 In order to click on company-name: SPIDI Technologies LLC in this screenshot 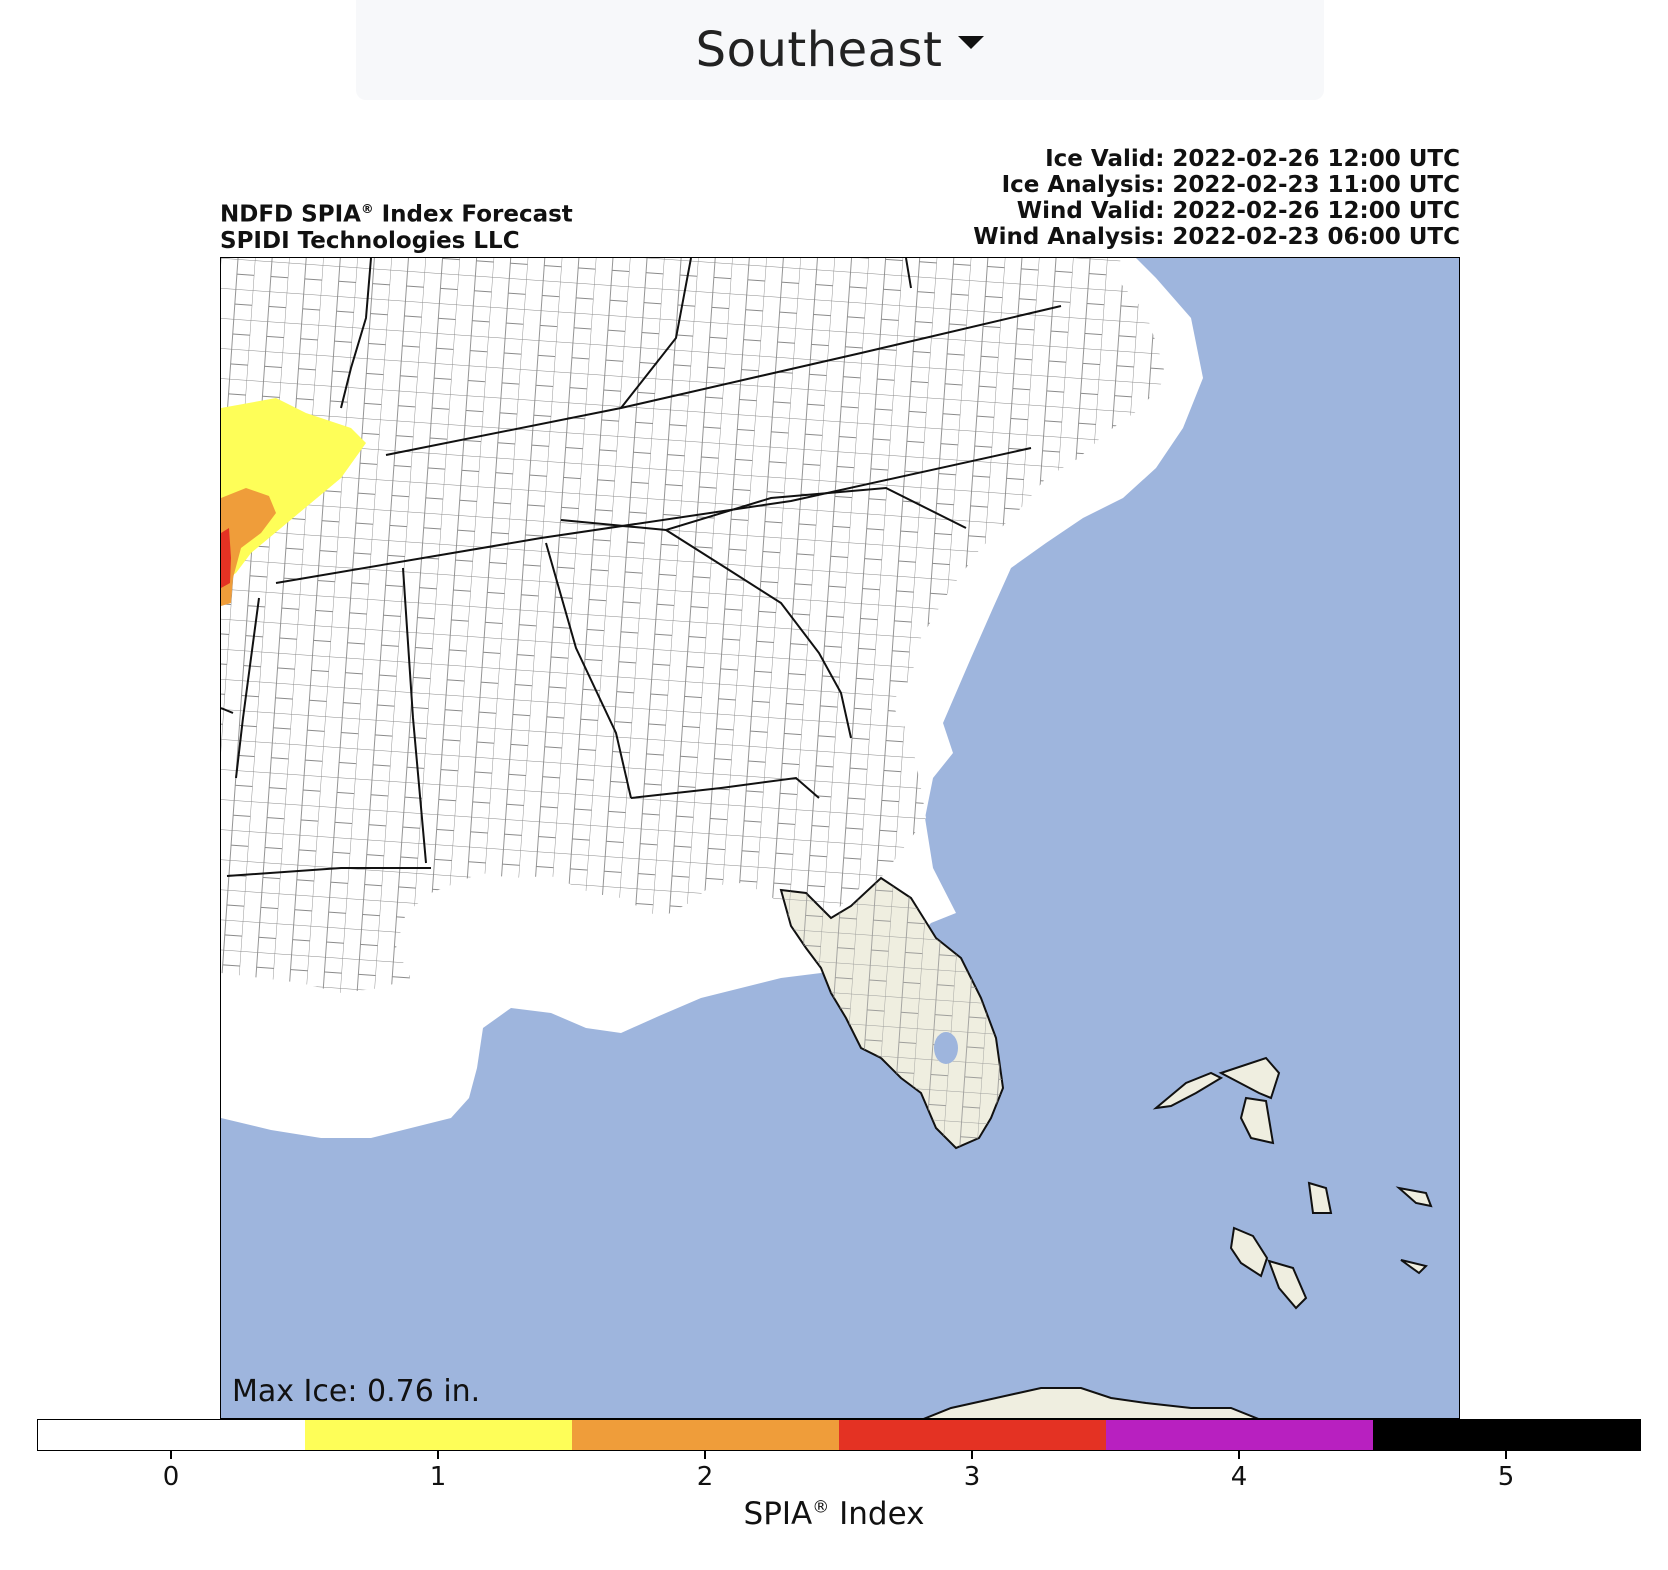, I will do `click(370, 240)`.